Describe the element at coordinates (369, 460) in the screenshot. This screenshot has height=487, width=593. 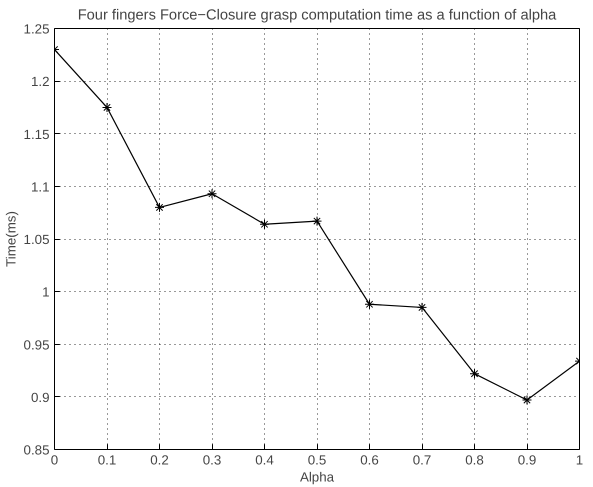
I see `x-tick-label: 0.6` at that location.